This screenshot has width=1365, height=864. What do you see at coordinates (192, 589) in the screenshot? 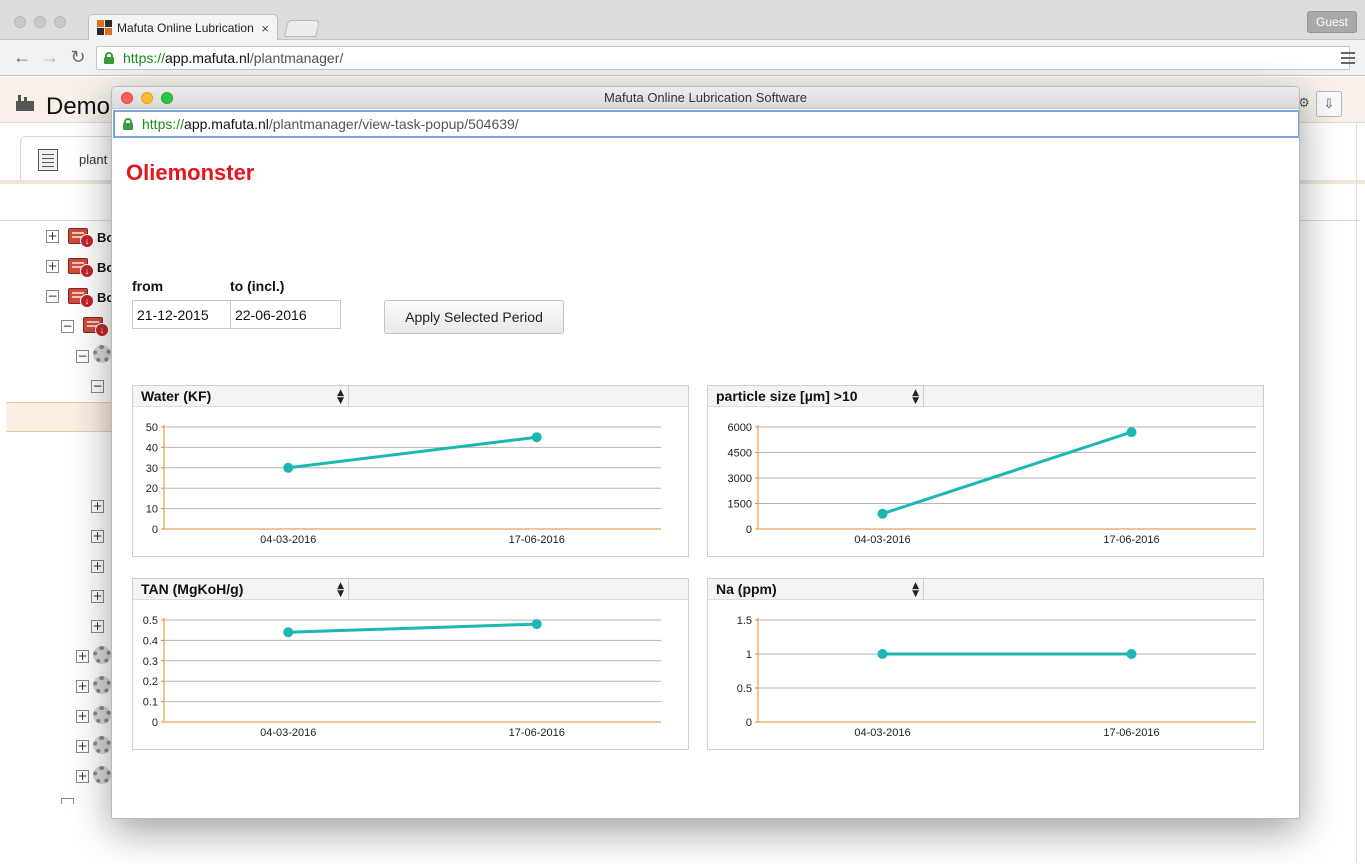
I see `parameter-select-value: TAN (MgKoH/g)` at bounding box center [192, 589].